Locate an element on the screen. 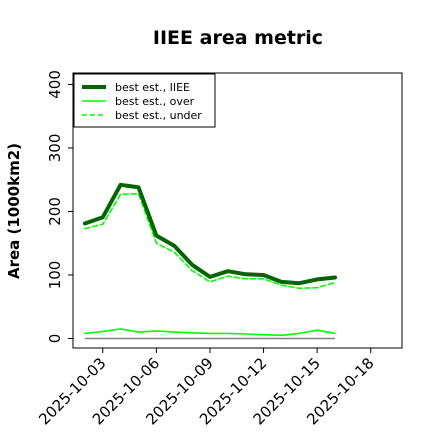  chart-title: IIEE area metric is located at coordinates (238, 38).